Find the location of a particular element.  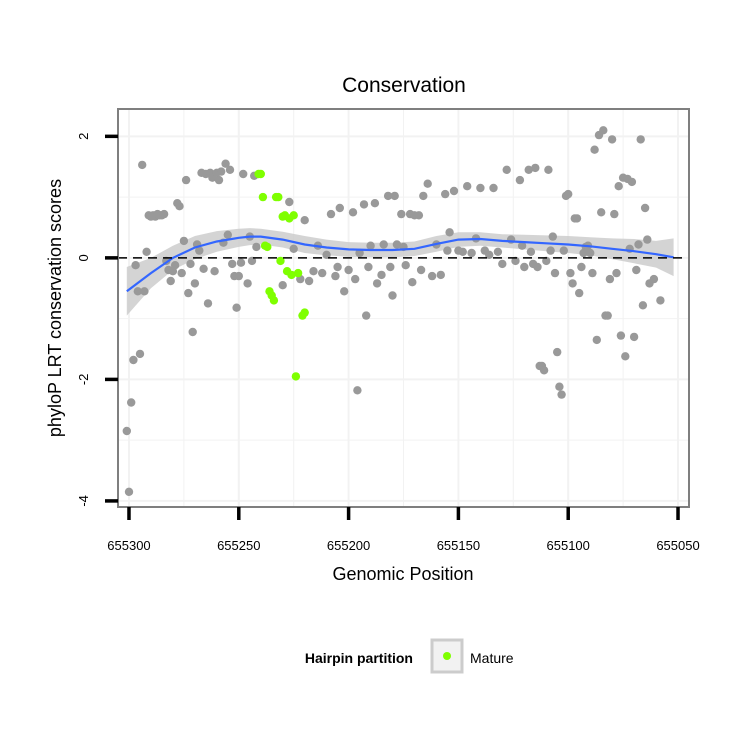

legend-label-mature: Mature is located at coordinates (492, 658).